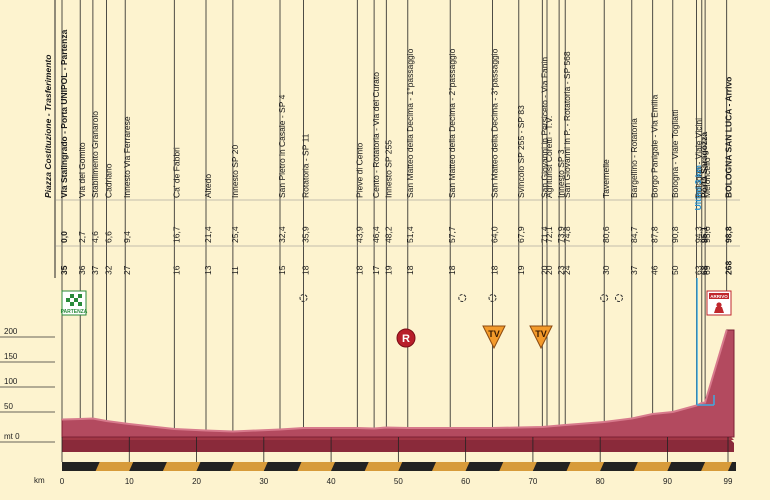  Describe the element at coordinates (561, 234) in the screenshot. I see `waypoint-km: 73,9` at that location.